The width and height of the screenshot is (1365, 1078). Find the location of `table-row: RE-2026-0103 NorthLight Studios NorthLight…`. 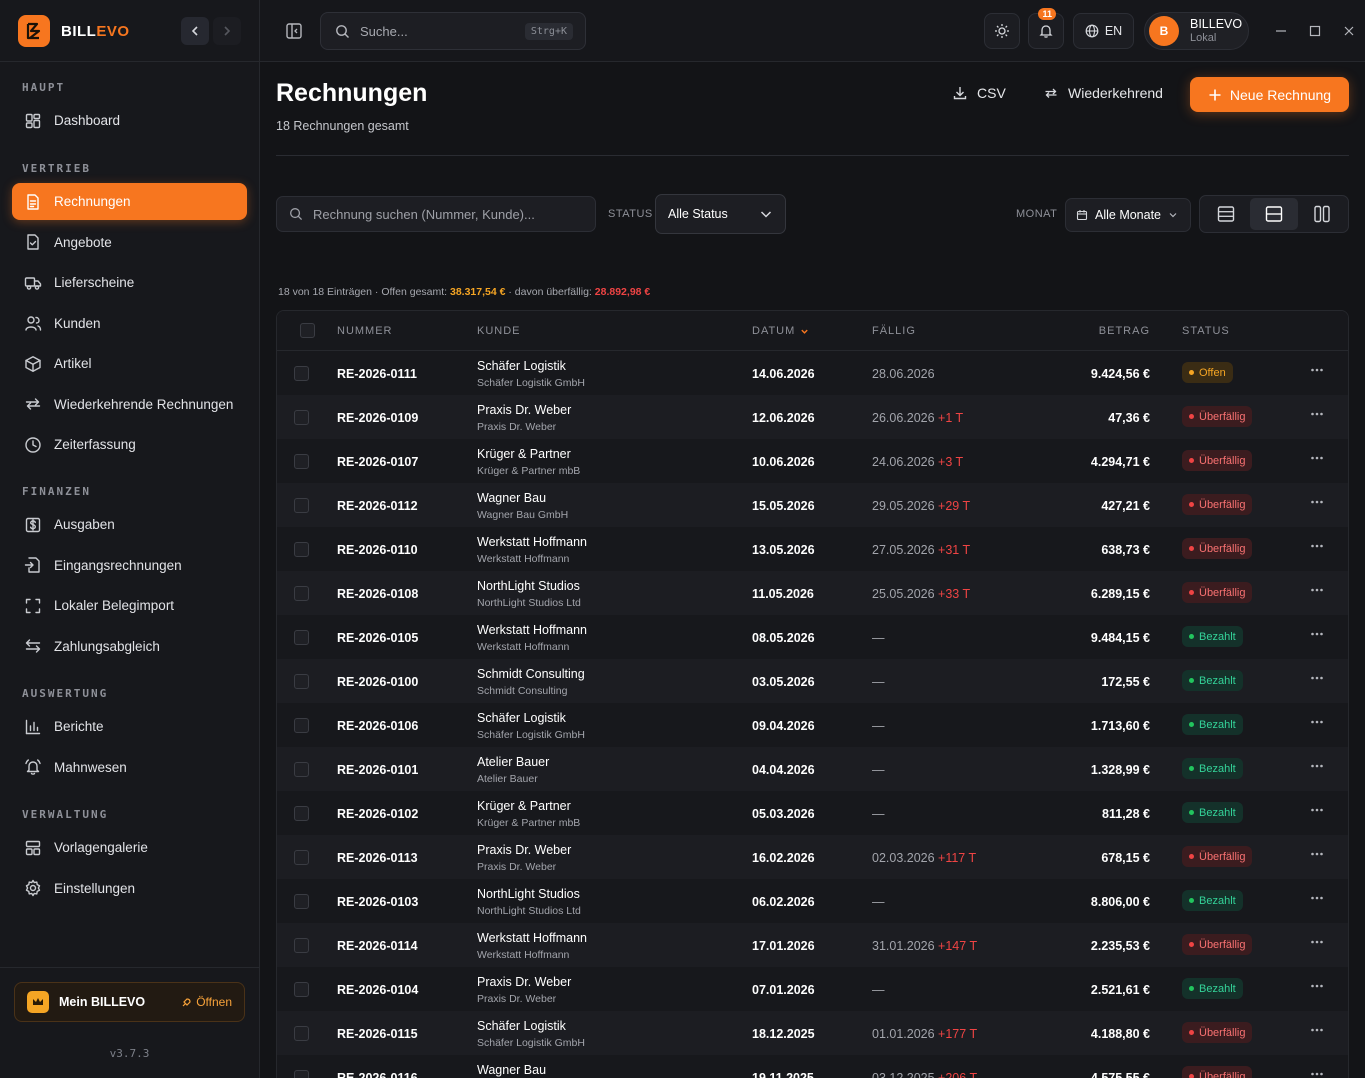

table-row: RE-2026-0103 NorthLight Studios NorthLight… is located at coordinates (812, 901).